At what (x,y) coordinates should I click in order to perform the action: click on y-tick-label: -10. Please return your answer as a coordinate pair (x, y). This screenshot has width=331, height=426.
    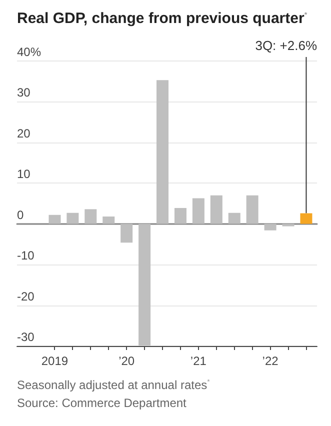
    Looking at the image, I should click on (26, 255).